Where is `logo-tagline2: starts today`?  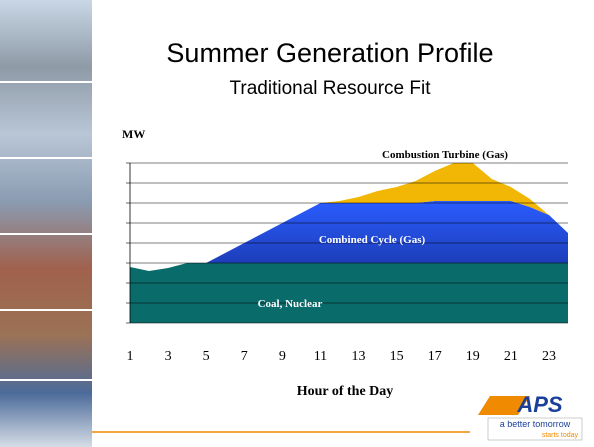
logo-tagline2: starts today is located at coordinates (560, 435).